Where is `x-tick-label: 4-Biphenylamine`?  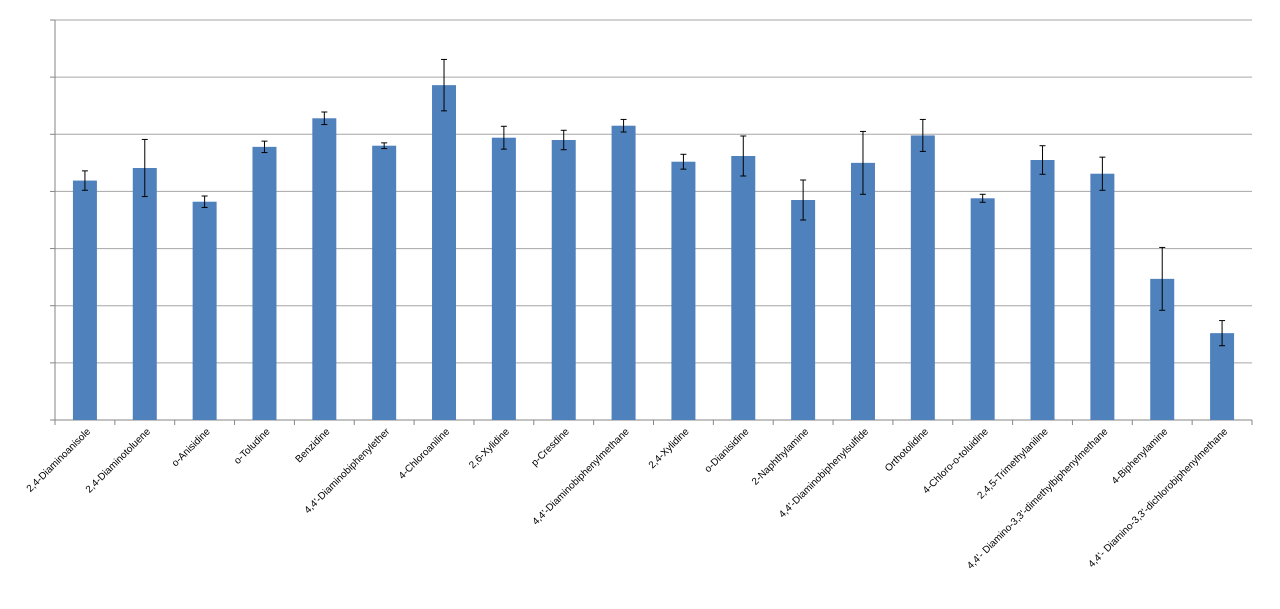 x-tick-label: 4-Biphenylamine is located at coordinates (1140, 456).